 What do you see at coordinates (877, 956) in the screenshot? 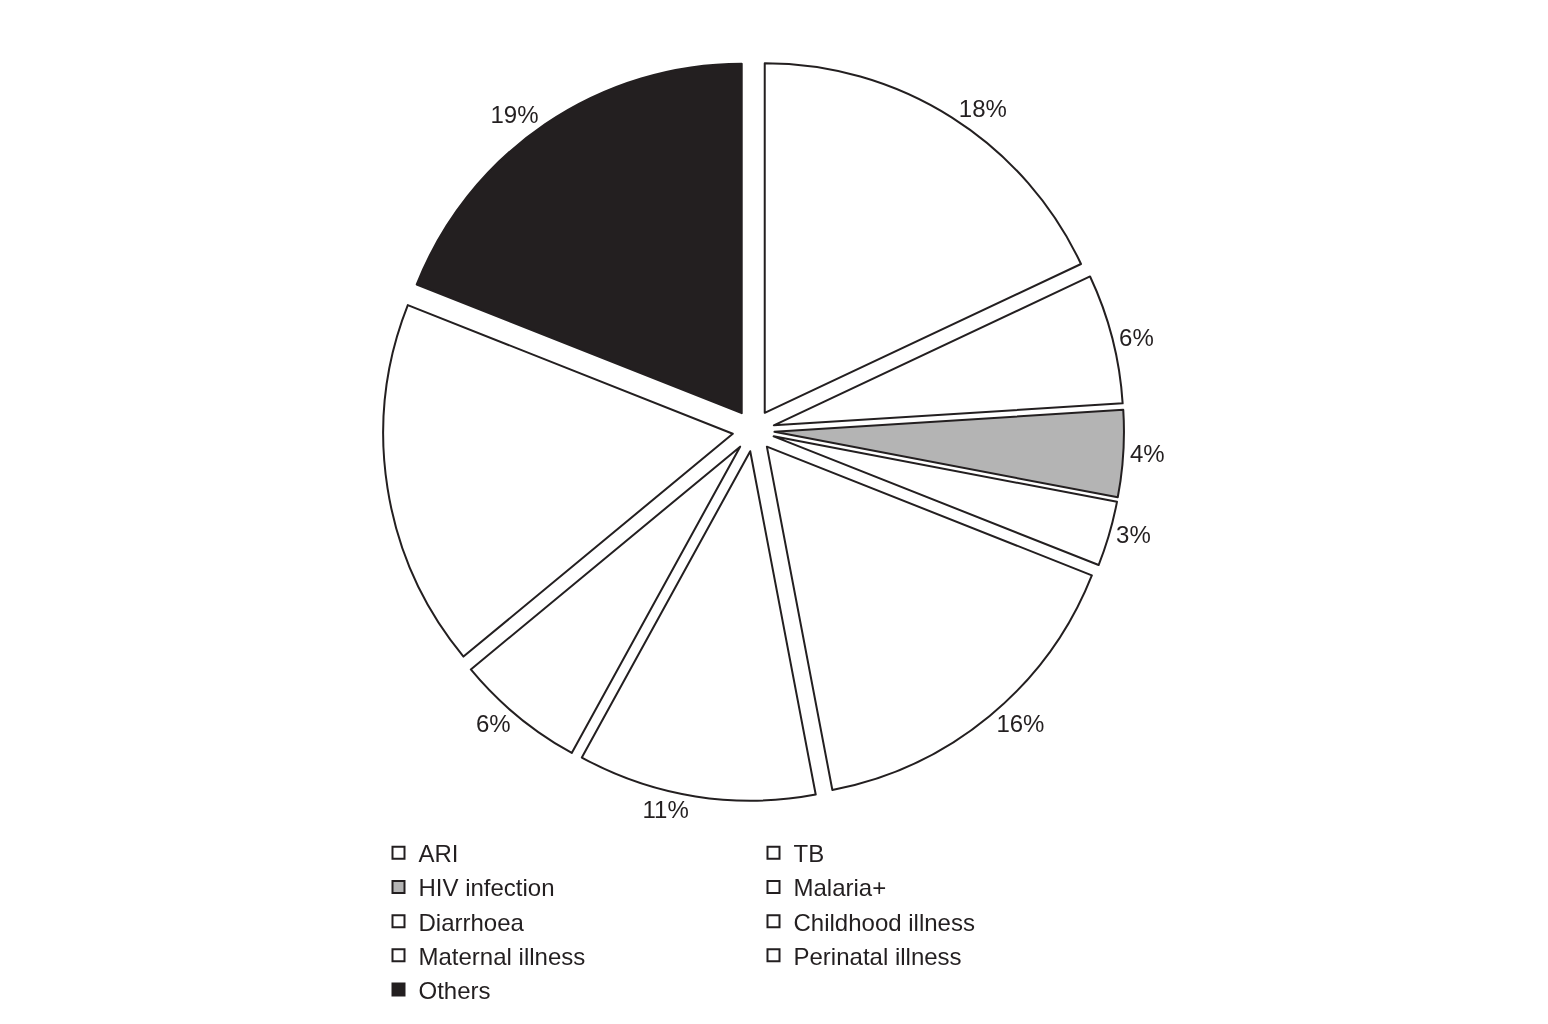
I see `legend-label: Perinatal illness` at bounding box center [877, 956].